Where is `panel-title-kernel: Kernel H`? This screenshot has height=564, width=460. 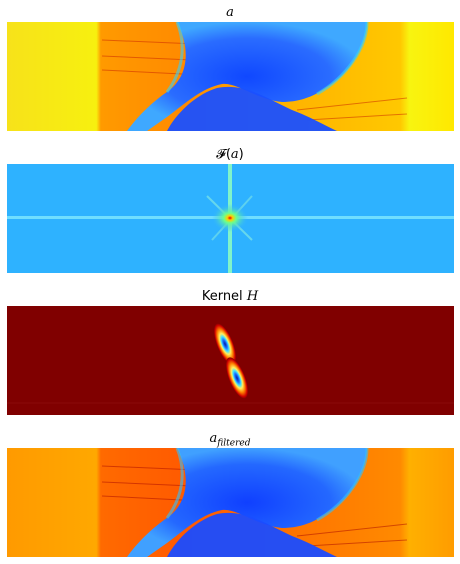
panel-title-kernel: Kernel H is located at coordinates (230, 296).